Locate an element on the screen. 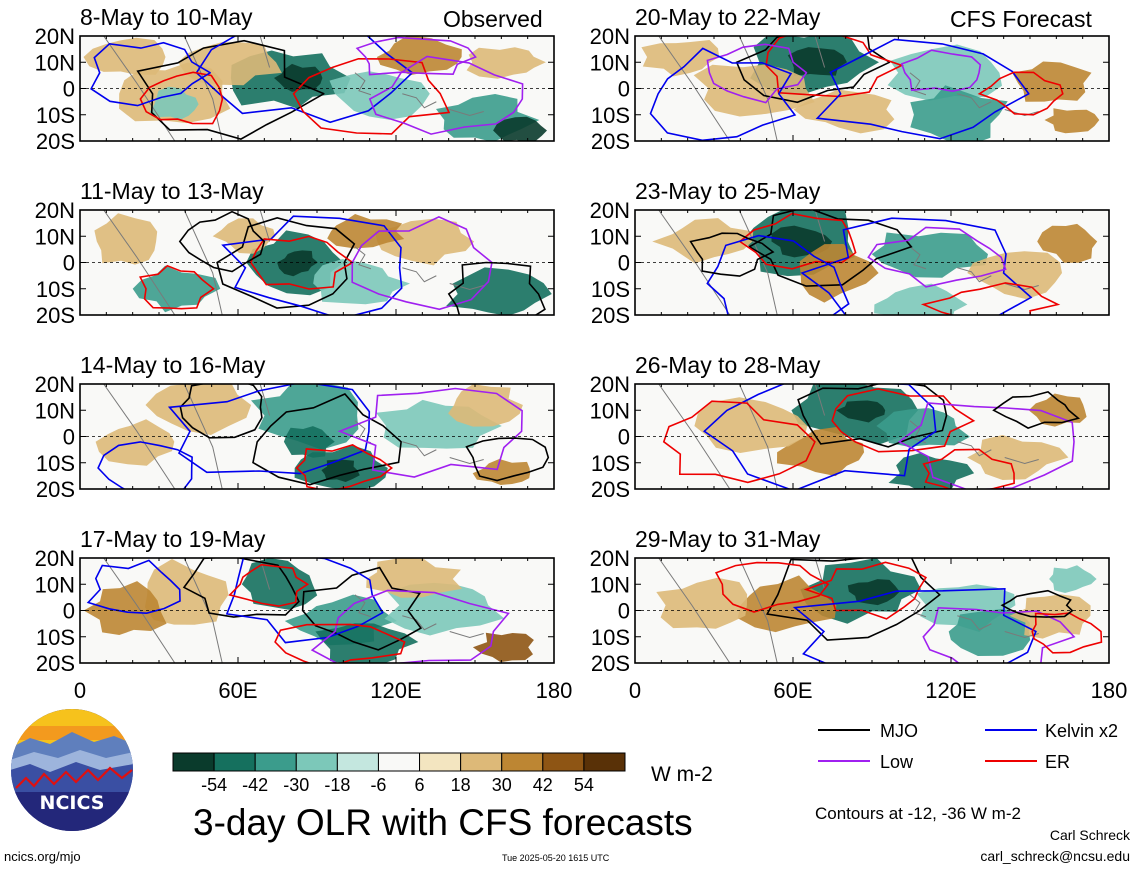 The height and width of the screenshot is (877, 1135). footer-email: carl_schreck@ncsu.edu is located at coordinates (1055, 856).